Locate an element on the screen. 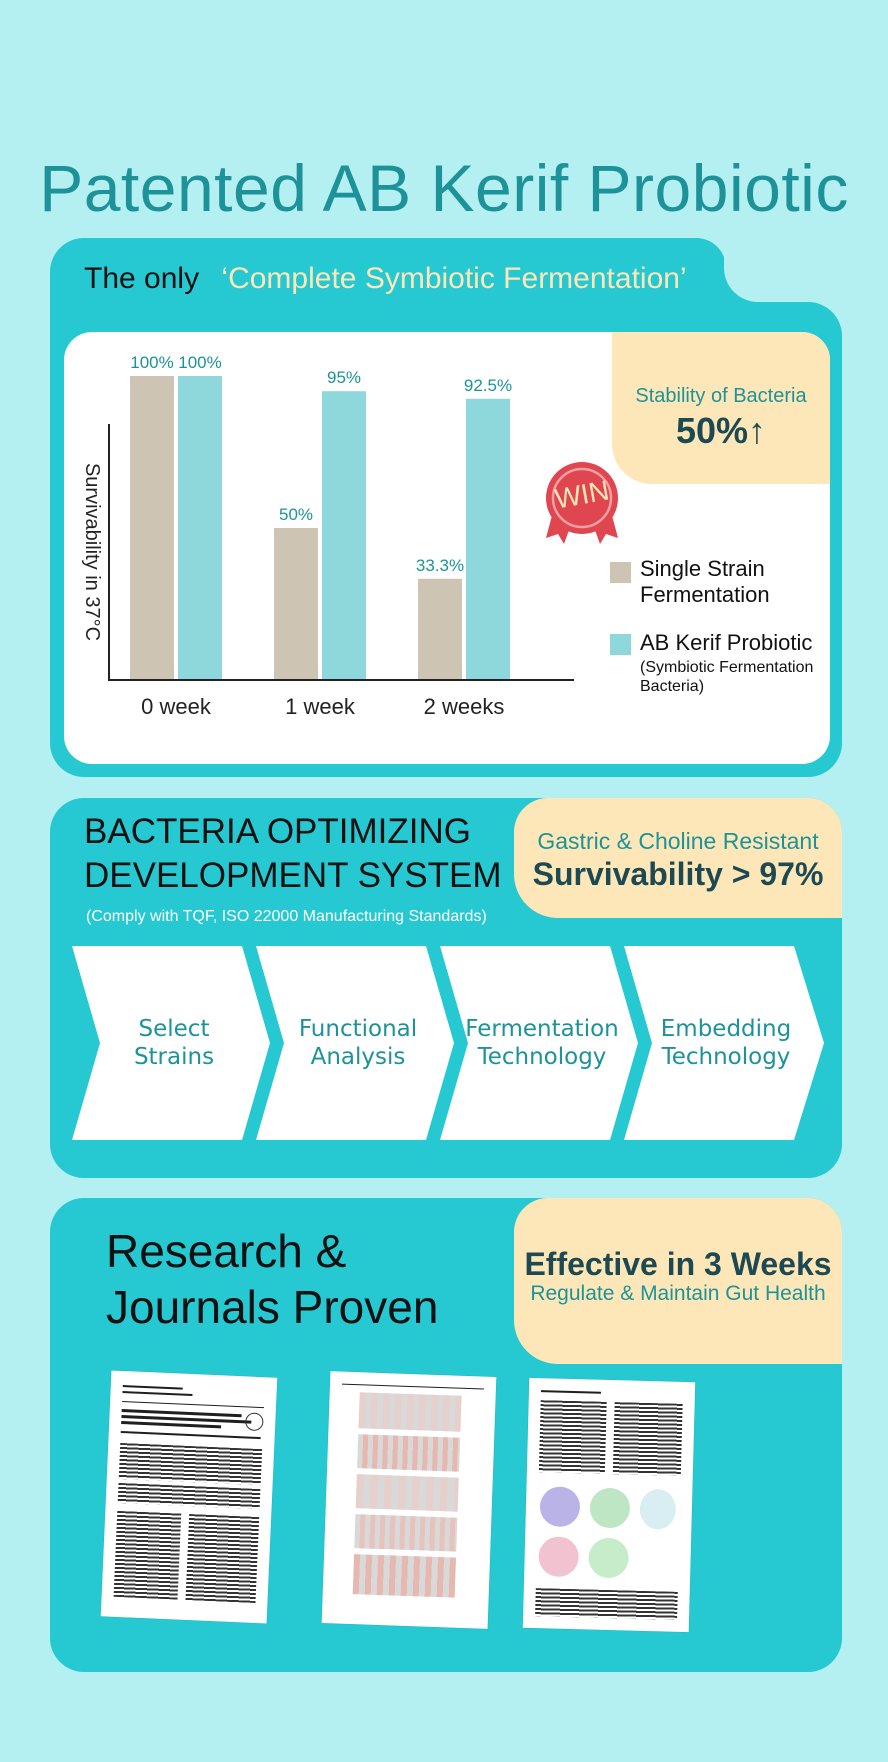 This screenshot has height=1762, width=888. survivability-badge is located at coordinates (678, 858).